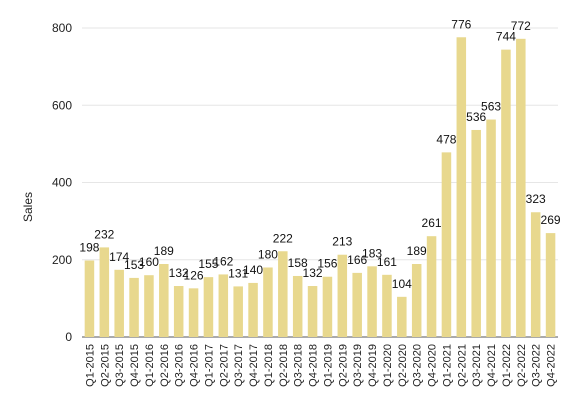 This screenshot has height=417, width=577. I want to click on data-label: 153, so click(134, 265).